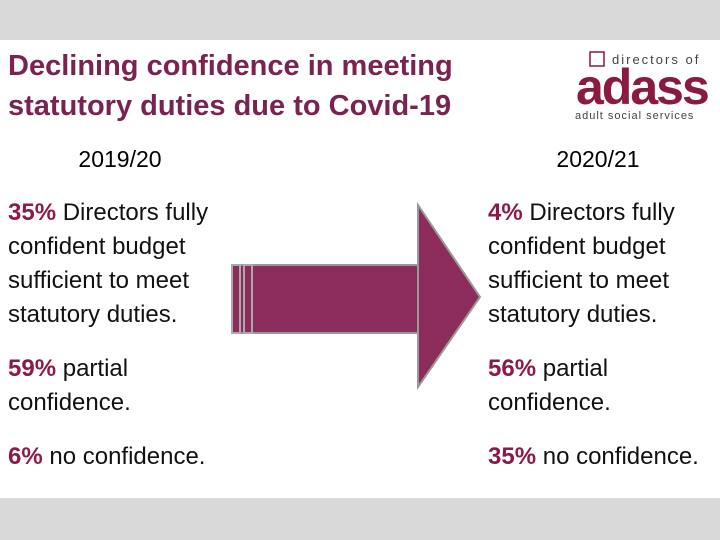 The width and height of the screenshot is (720, 540). I want to click on item: 59% partial confidence., so click(120, 386).